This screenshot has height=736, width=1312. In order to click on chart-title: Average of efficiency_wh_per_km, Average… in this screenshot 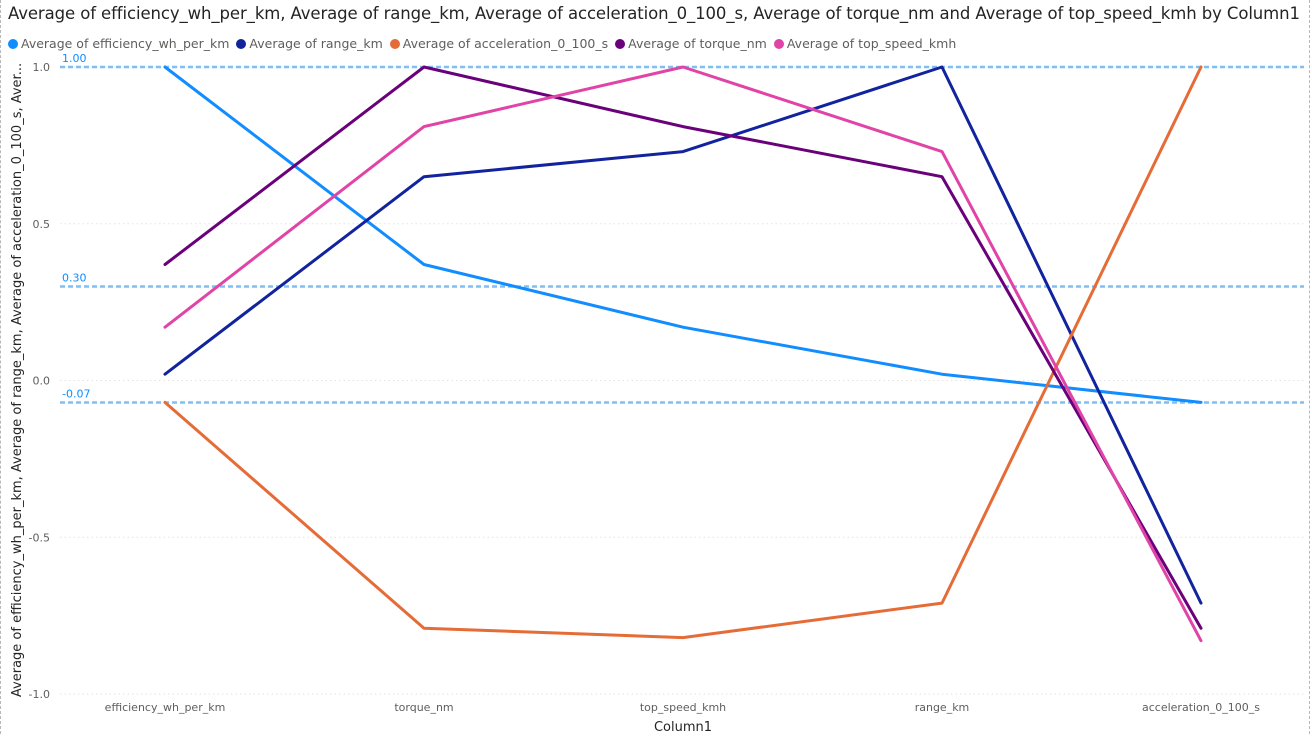, I will do `click(654, 13)`.